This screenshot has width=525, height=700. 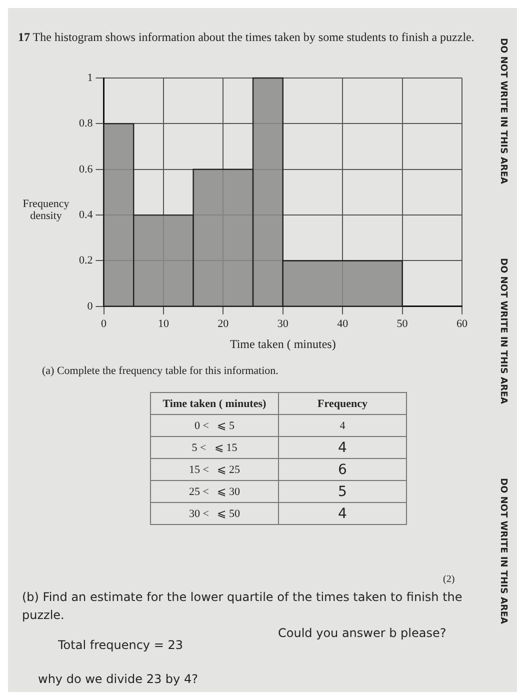 What do you see at coordinates (449, 579) in the screenshot?
I see `text: (2)` at bounding box center [449, 579].